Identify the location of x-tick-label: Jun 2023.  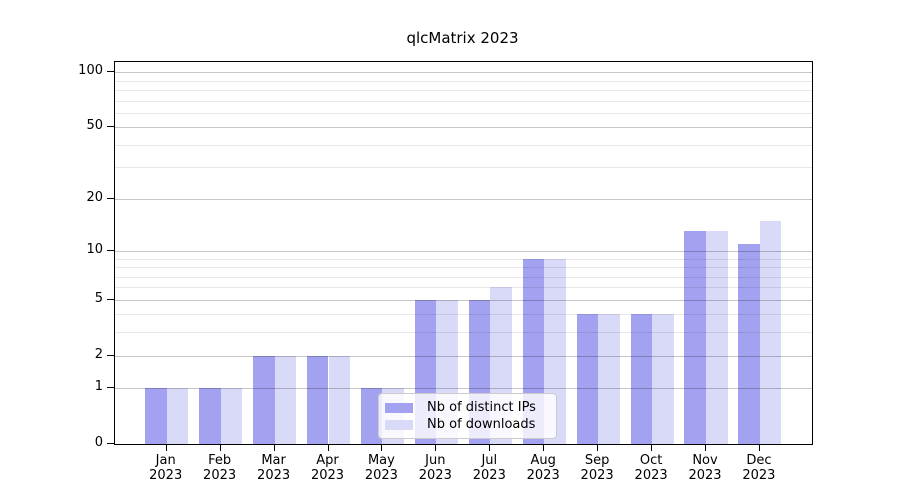
(435, 468).